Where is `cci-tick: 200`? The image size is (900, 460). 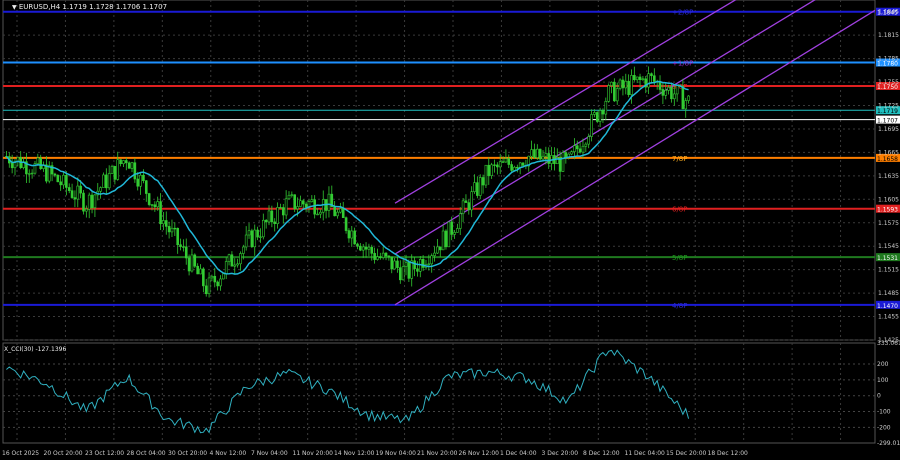
cci-tick: 200 is located at coordinates (883, 364).